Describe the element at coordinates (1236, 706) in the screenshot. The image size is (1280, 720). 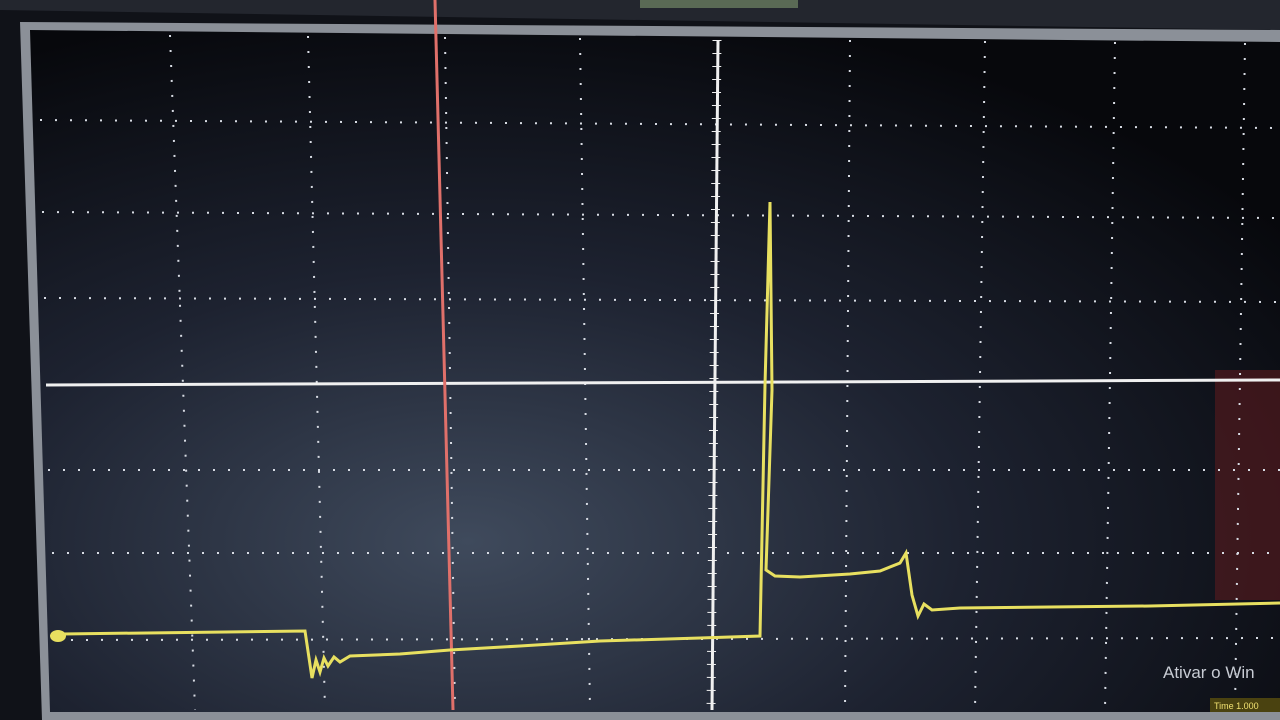
I see `time-label: Time 1.000` at that location.